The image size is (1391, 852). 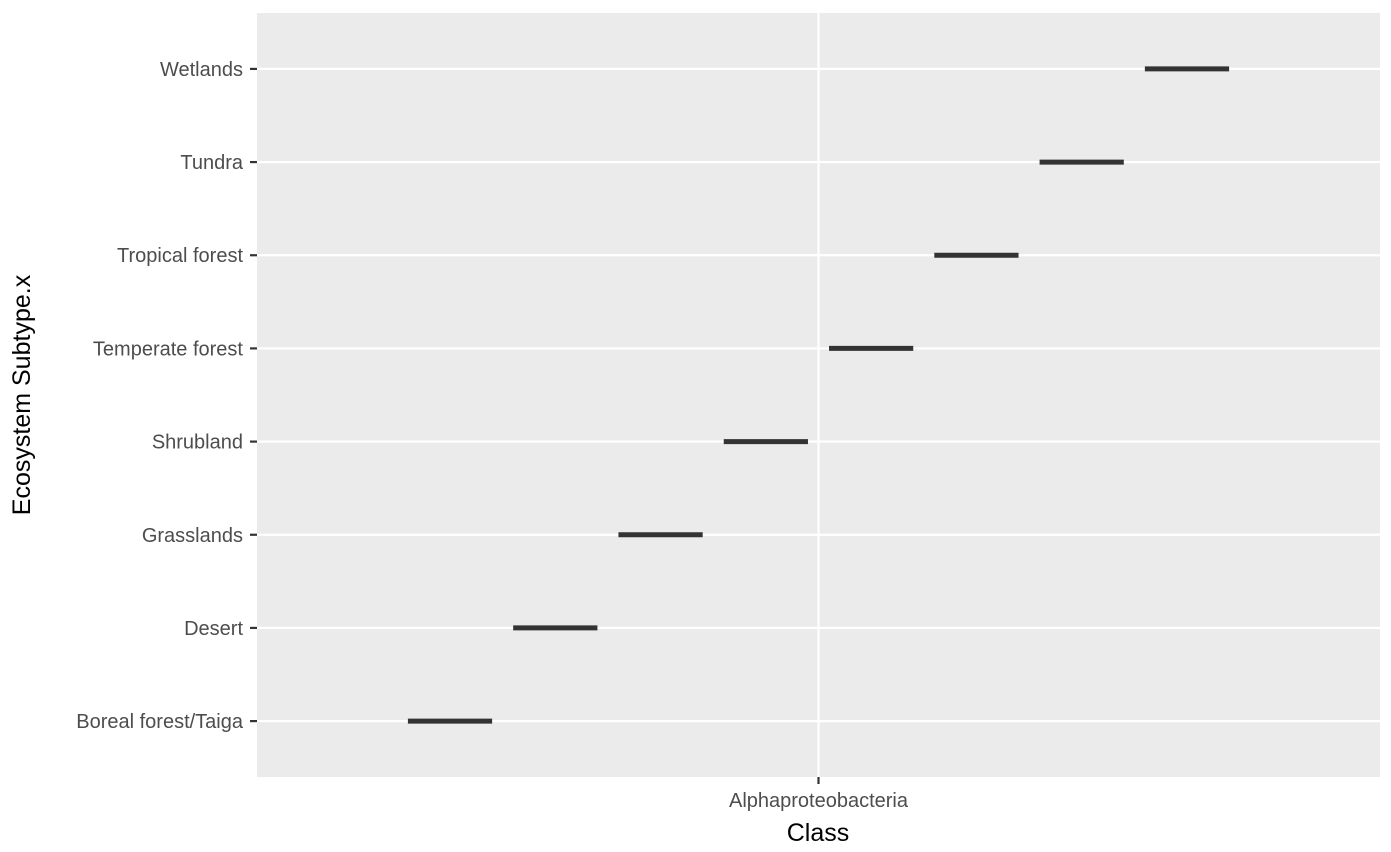 I want to click on x-axis: Alphaproteobacteria, so click(x=819, y=794).